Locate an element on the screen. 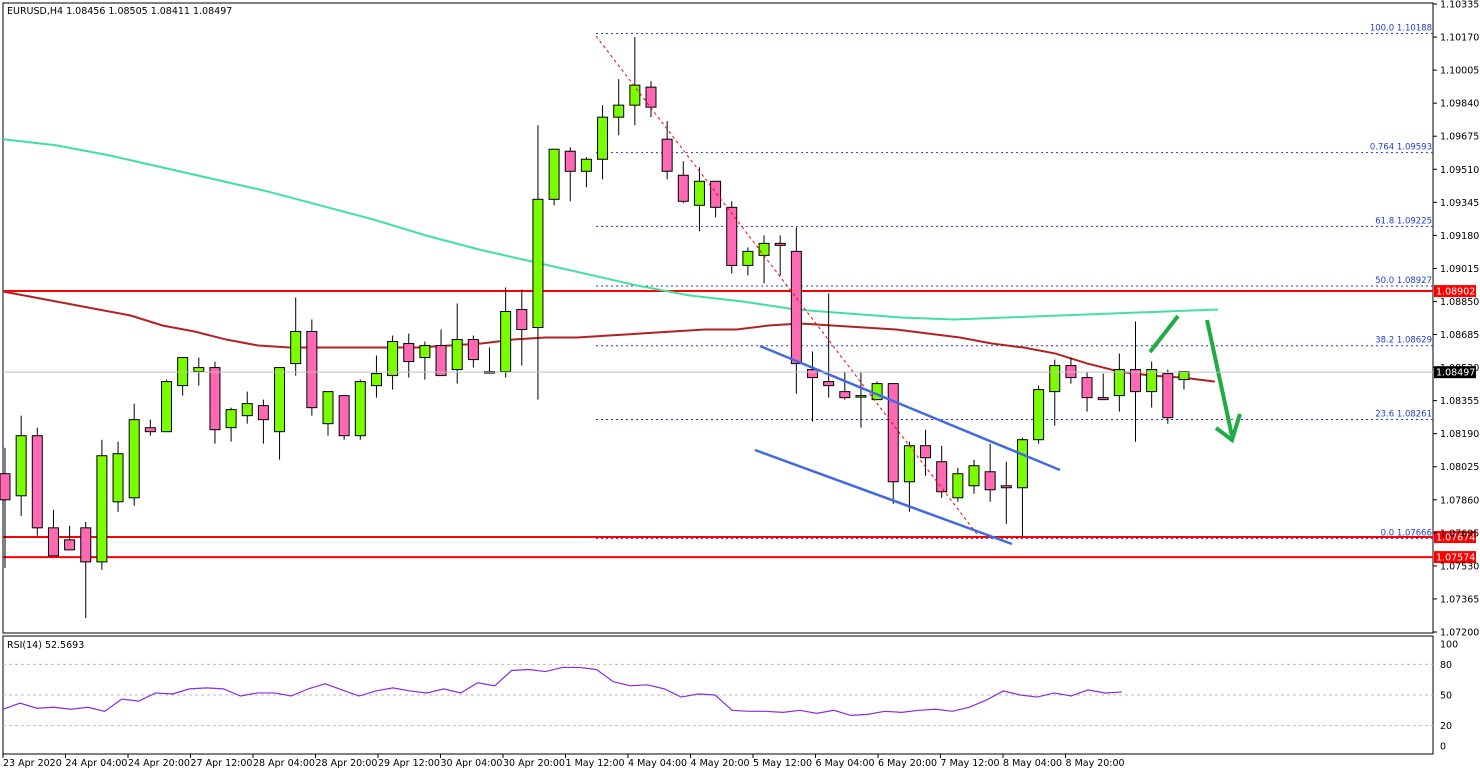 The height and width of the screenshot is (774, 1480). price-tick-label: 1.10335 is located at coordinates (1459, 5).